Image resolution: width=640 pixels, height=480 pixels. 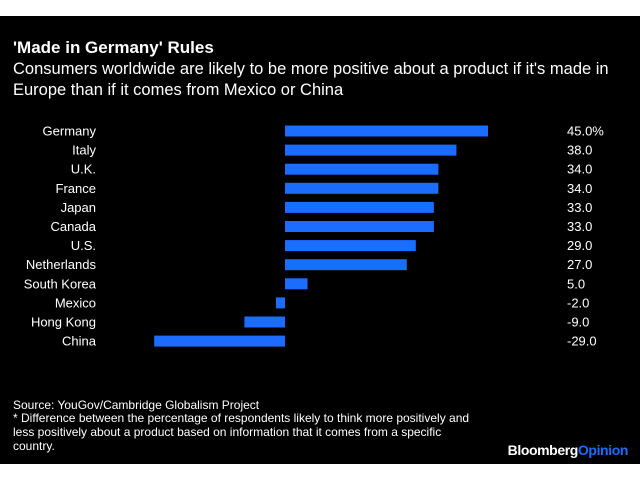 I want to click on category-label: Germany, so click(x=70, y=131).